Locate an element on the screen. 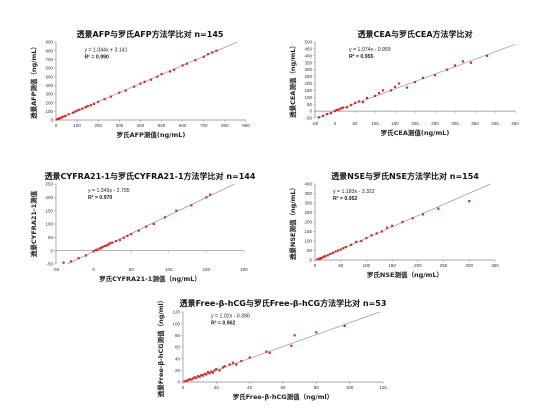  y-tick-label: 500 is located at coordinates (308, 42).